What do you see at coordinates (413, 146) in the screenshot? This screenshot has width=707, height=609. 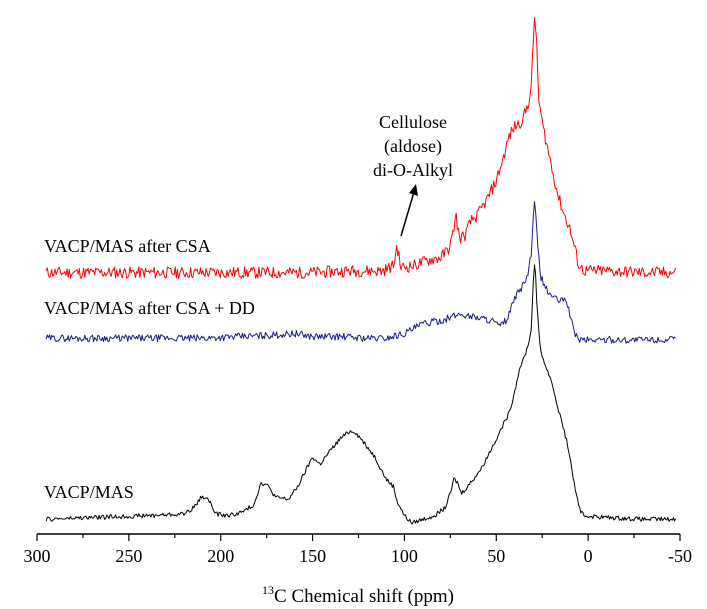 I see `annotation-line-2: (aldose)` at bounding box center [413, 146].